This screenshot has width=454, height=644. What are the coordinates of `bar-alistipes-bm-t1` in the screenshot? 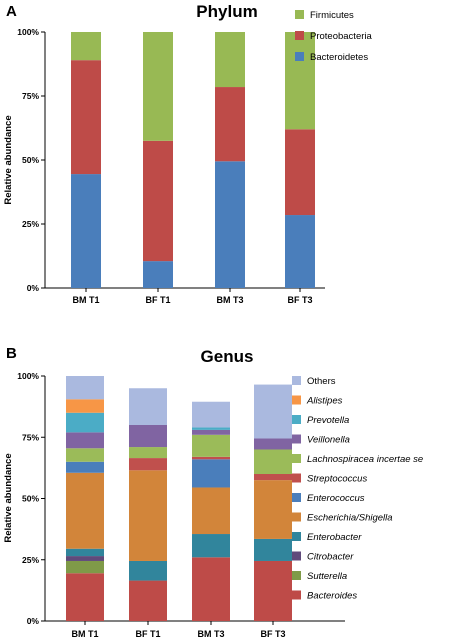 It's located at (85, 406).